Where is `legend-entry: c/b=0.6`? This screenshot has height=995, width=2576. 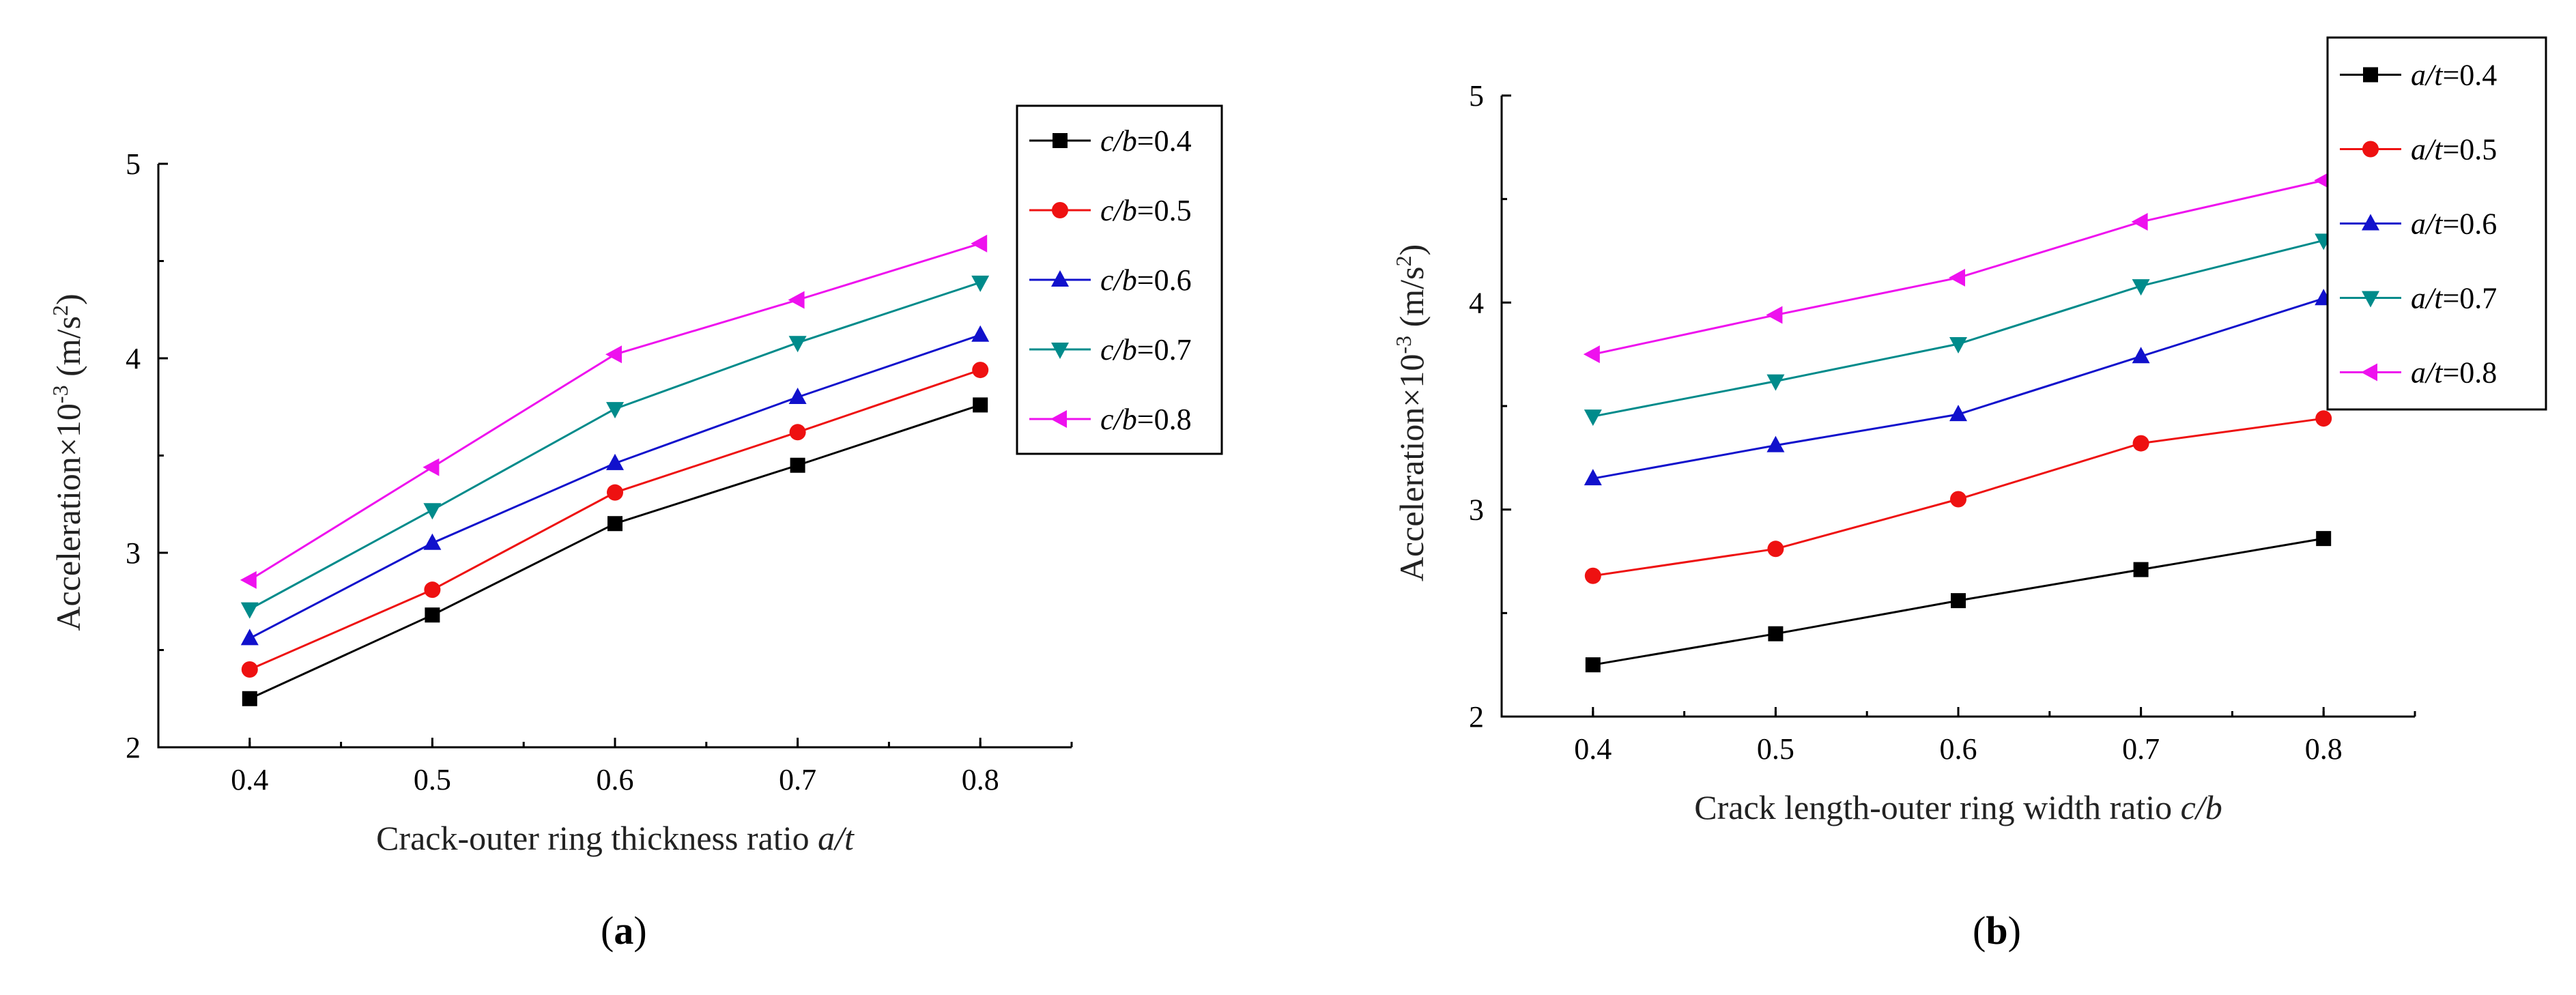 legend-entry: c/b=0.6 is located at coordinates (1146, 280).